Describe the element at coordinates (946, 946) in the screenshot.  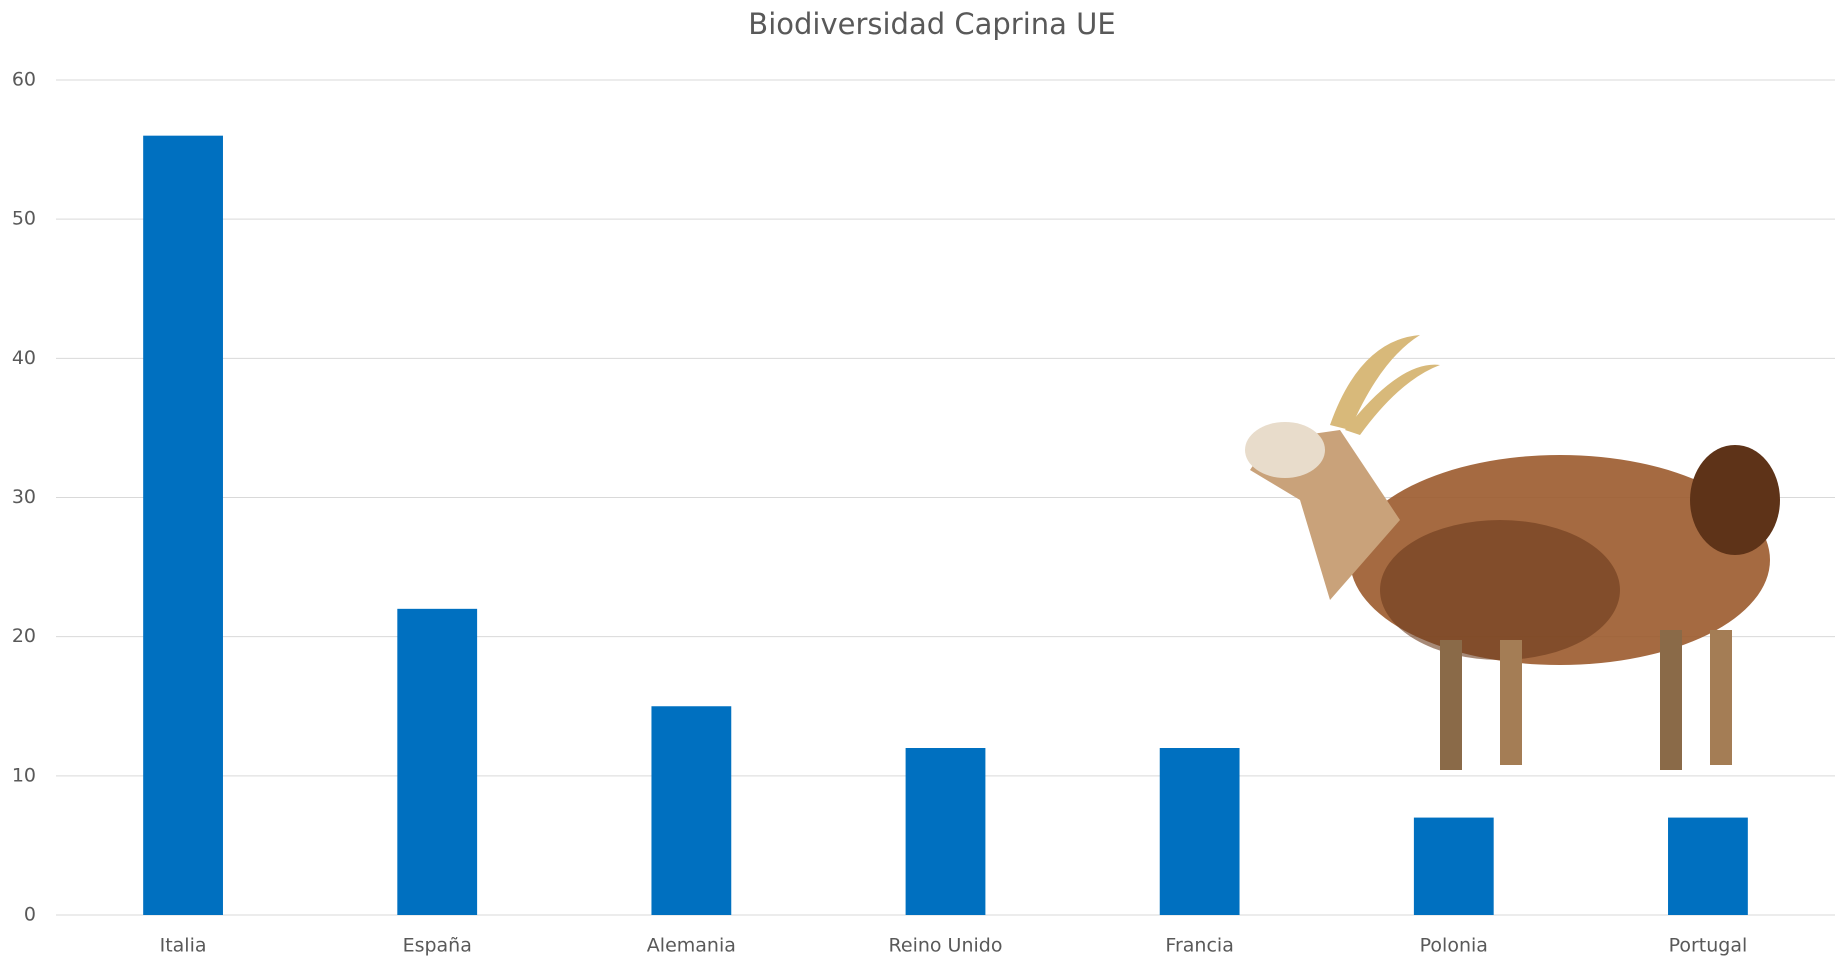
I see `x-tick-label: Reino Unido` at that location.